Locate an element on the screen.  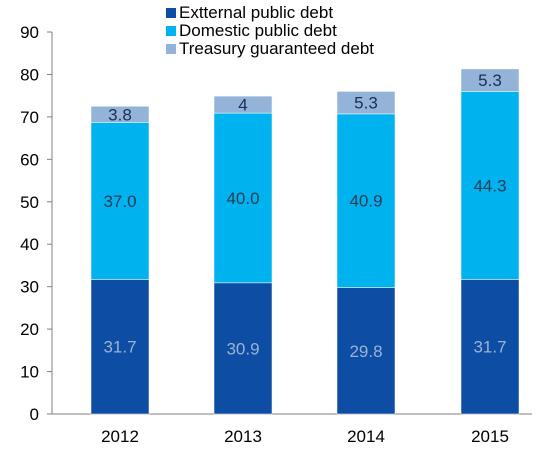
data-label: 29.8 is located at coordinates (365, 351).